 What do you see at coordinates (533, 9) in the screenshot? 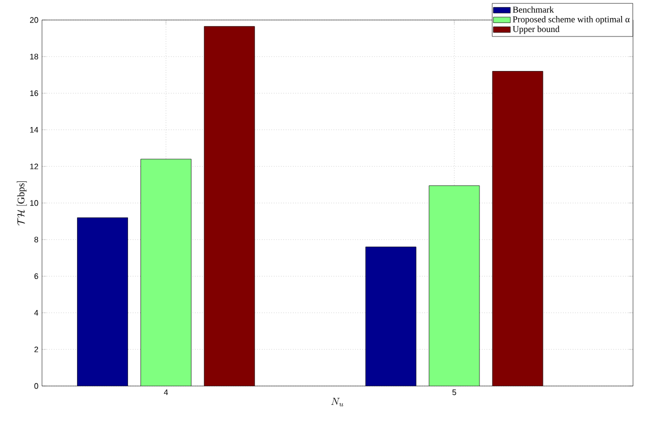
I see `legend-label: Benchmark` at bounding box center [533, 9].